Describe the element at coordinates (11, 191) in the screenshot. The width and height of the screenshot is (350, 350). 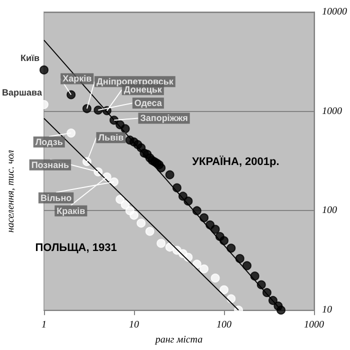
I see `y-axis-title: населення, тис. чол` at that location.